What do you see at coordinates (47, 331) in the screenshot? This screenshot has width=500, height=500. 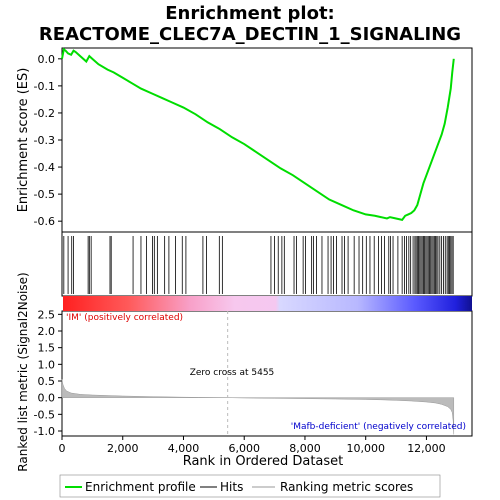 I see `metric-tick-label: 2.0` at bounding box center [47, 331].